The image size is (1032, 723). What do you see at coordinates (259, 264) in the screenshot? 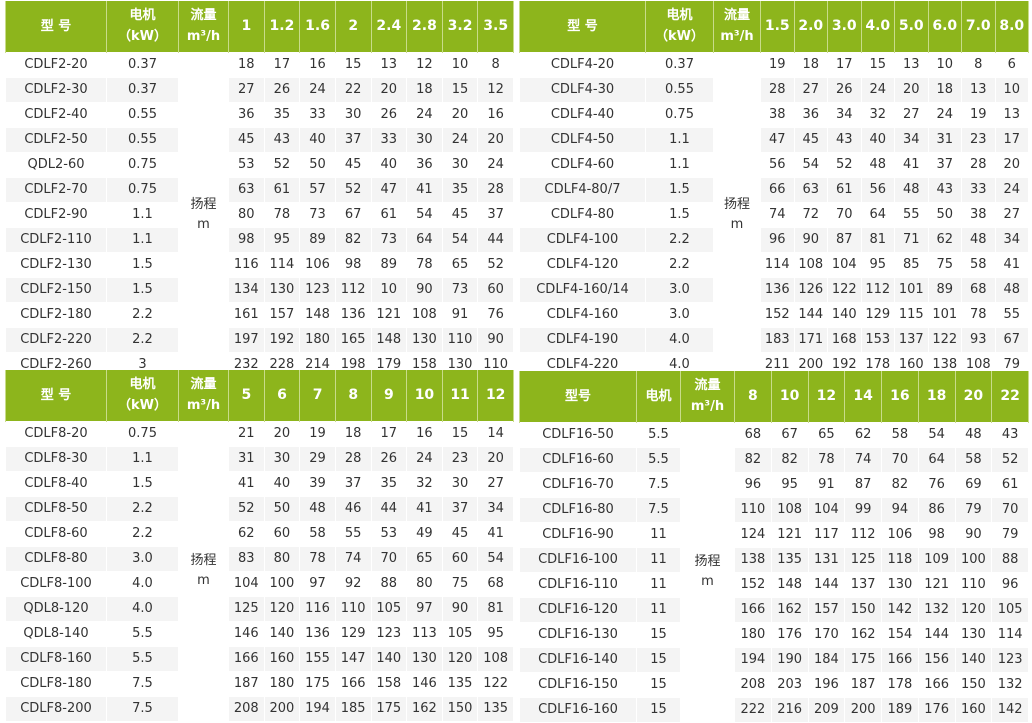
I see `table-row: CDLF2-130 1.5 116 114 106 98 89 78 65 52` at bounding box center [259, 264].